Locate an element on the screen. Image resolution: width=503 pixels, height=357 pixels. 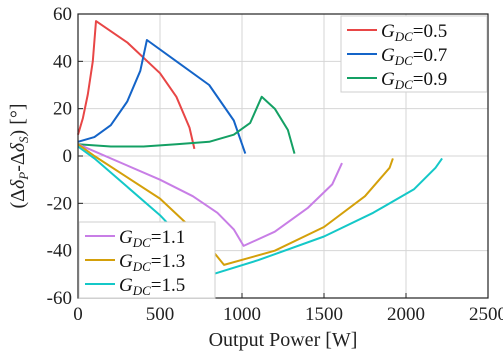
x-tick-label: 1500 is located at coordinates (324, 314).